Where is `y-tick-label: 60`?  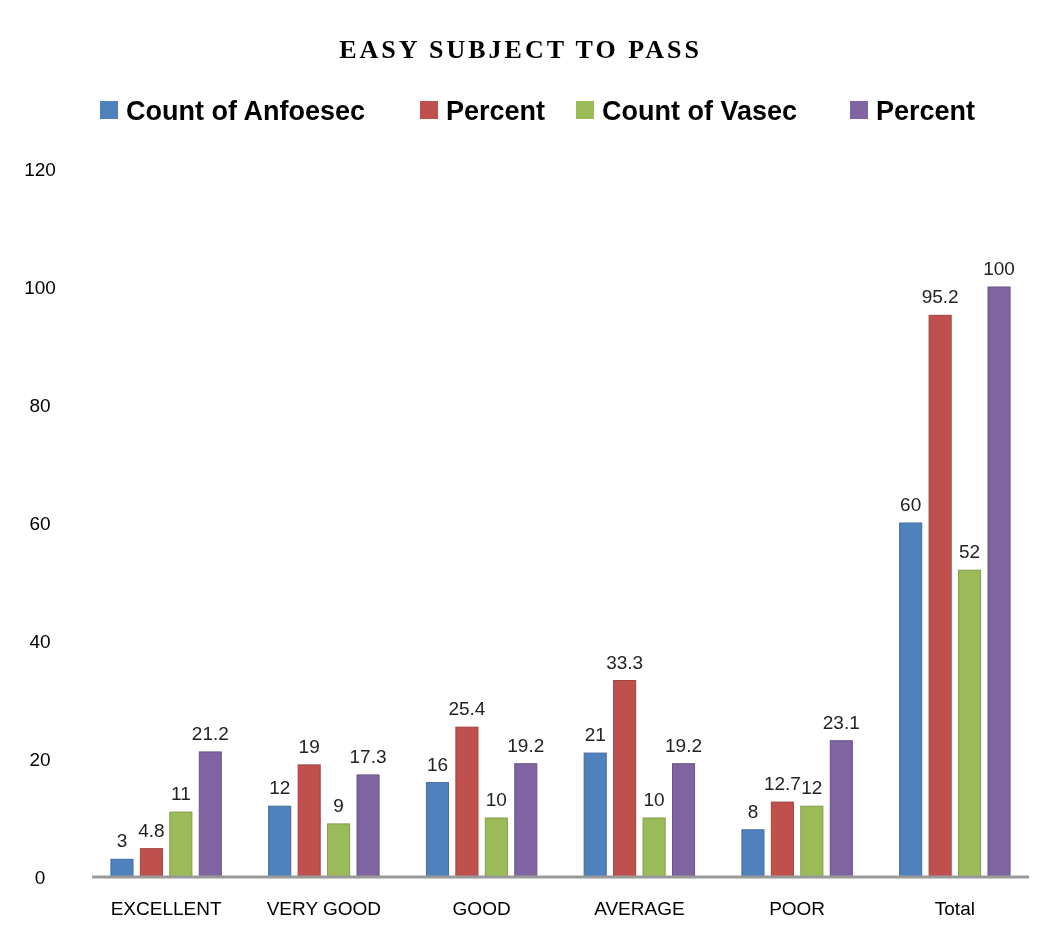 y-tick-label: 60 is located at coordinates (40, 523).